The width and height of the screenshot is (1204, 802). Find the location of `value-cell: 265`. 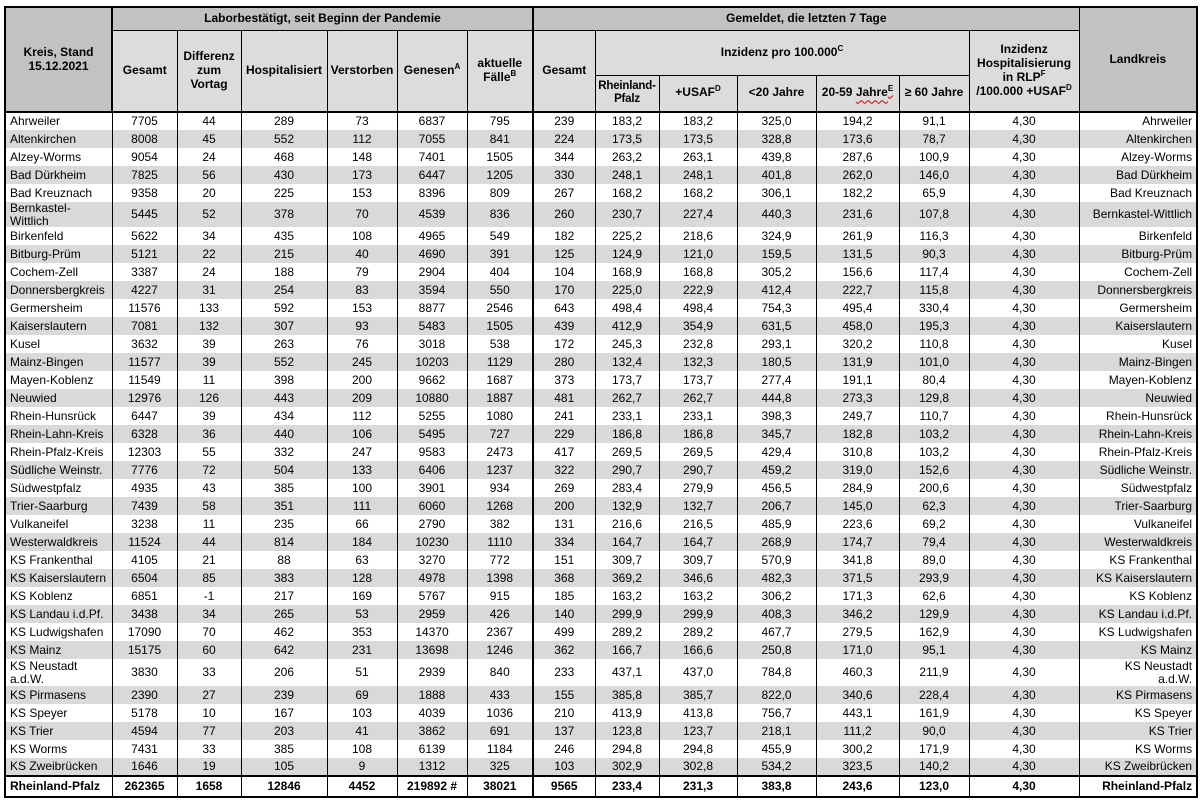

value-cell: 265 is located at coordinates (283, 614).